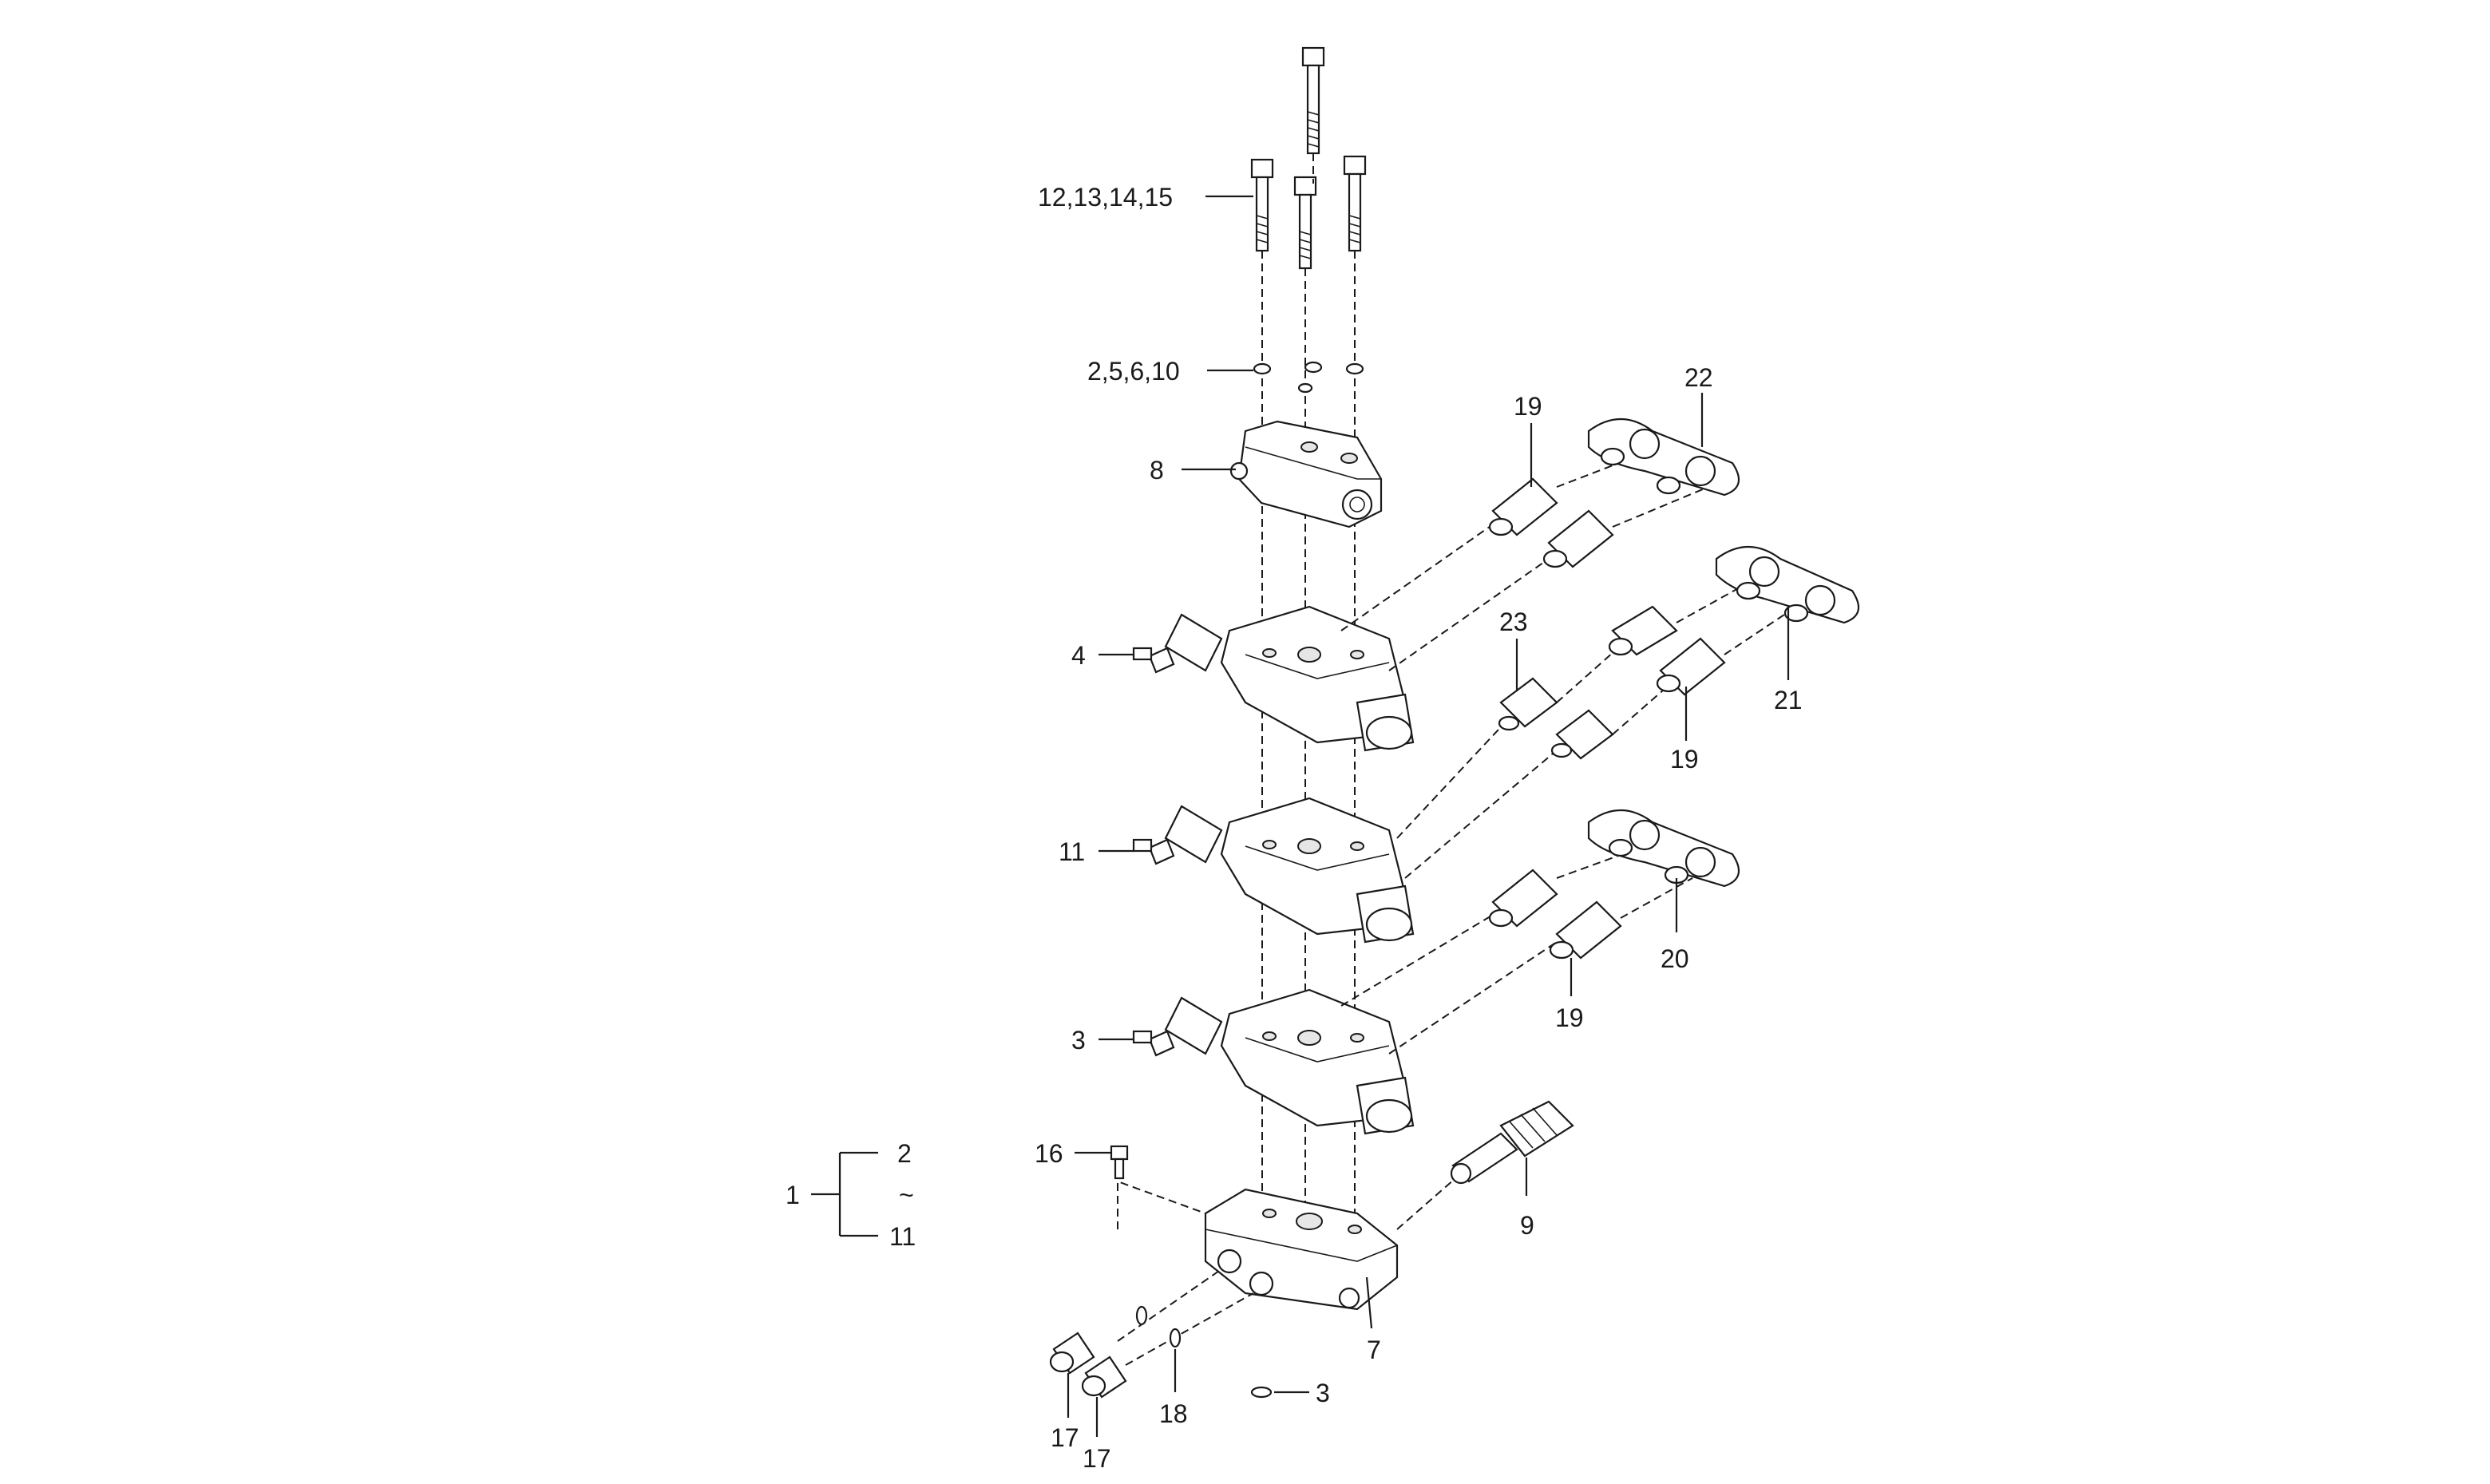 The height and width of the screenshot is (1484, 2490). I want to click on fitting-19-mid, so click(1641, 670).